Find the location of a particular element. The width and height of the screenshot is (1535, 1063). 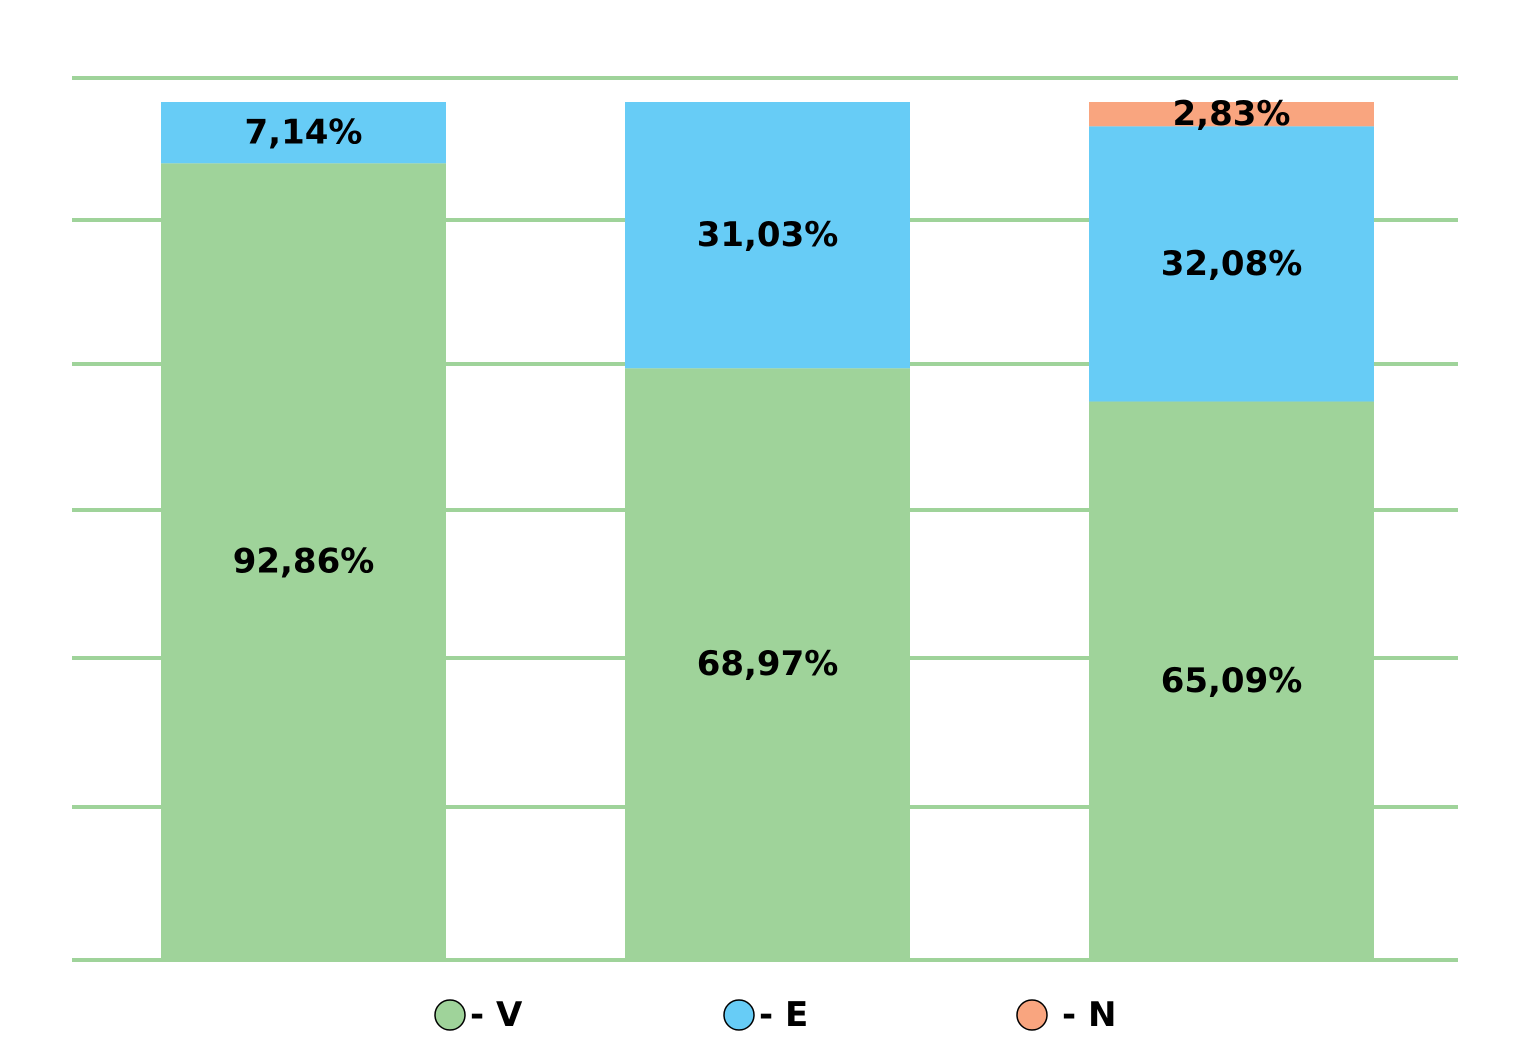

data-label: 2,83% is located at coordinates (1232, 114).